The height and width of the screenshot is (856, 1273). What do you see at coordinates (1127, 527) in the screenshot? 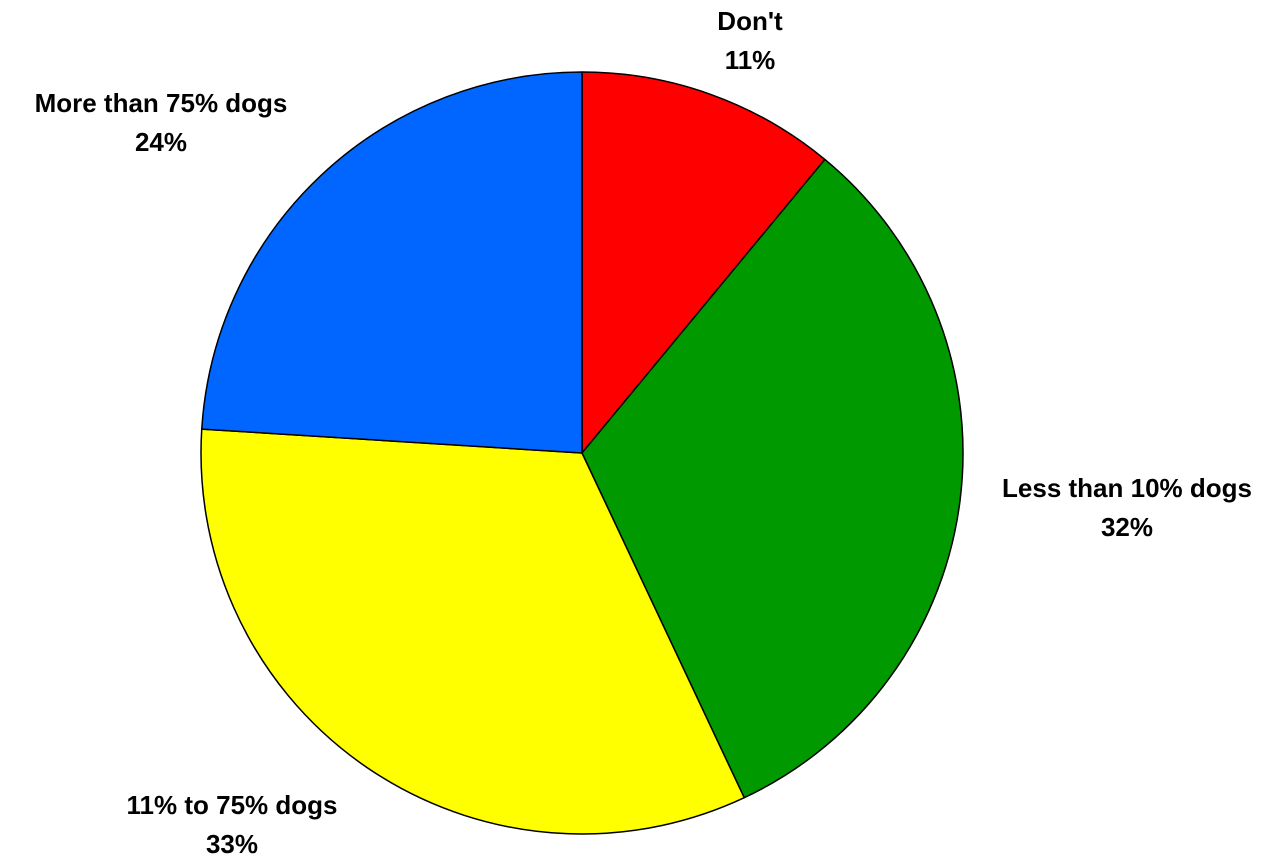
I see `slice-percent-label: 32%` at bounding box center [1127, 527].